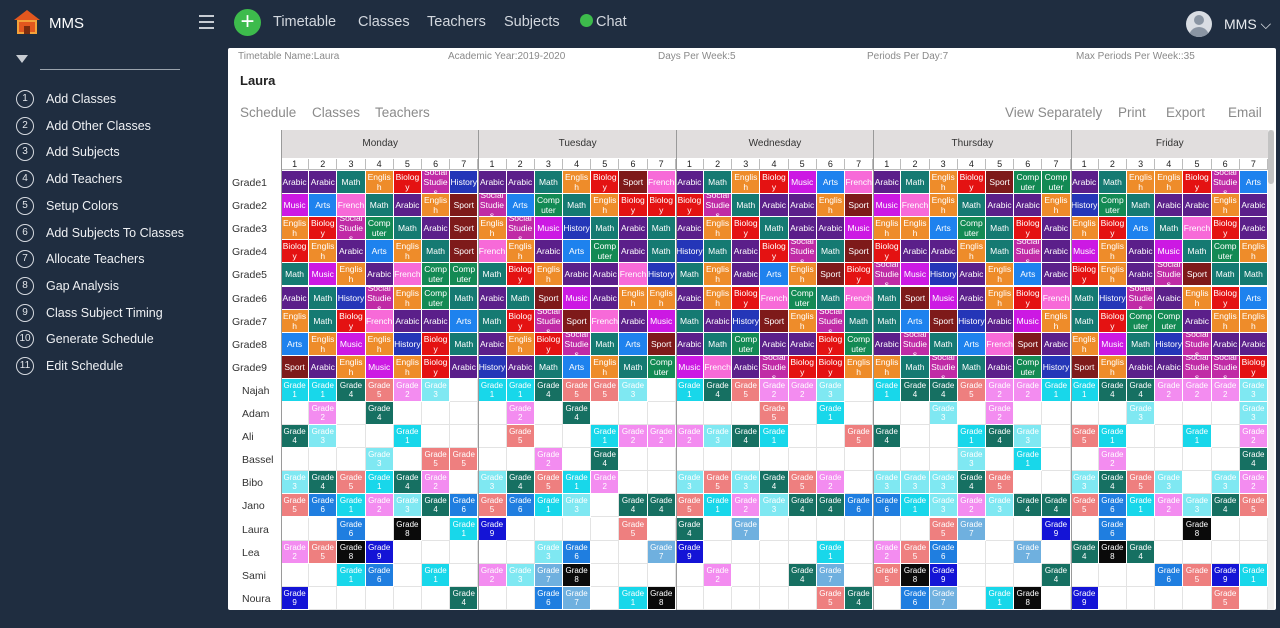 Image resolution: width=1280 pixels, height=628 pixels. What do you see at coordinates (27, 23) in the screenshot?
I see `school-logo-icon` at bounding box center [27, 23].